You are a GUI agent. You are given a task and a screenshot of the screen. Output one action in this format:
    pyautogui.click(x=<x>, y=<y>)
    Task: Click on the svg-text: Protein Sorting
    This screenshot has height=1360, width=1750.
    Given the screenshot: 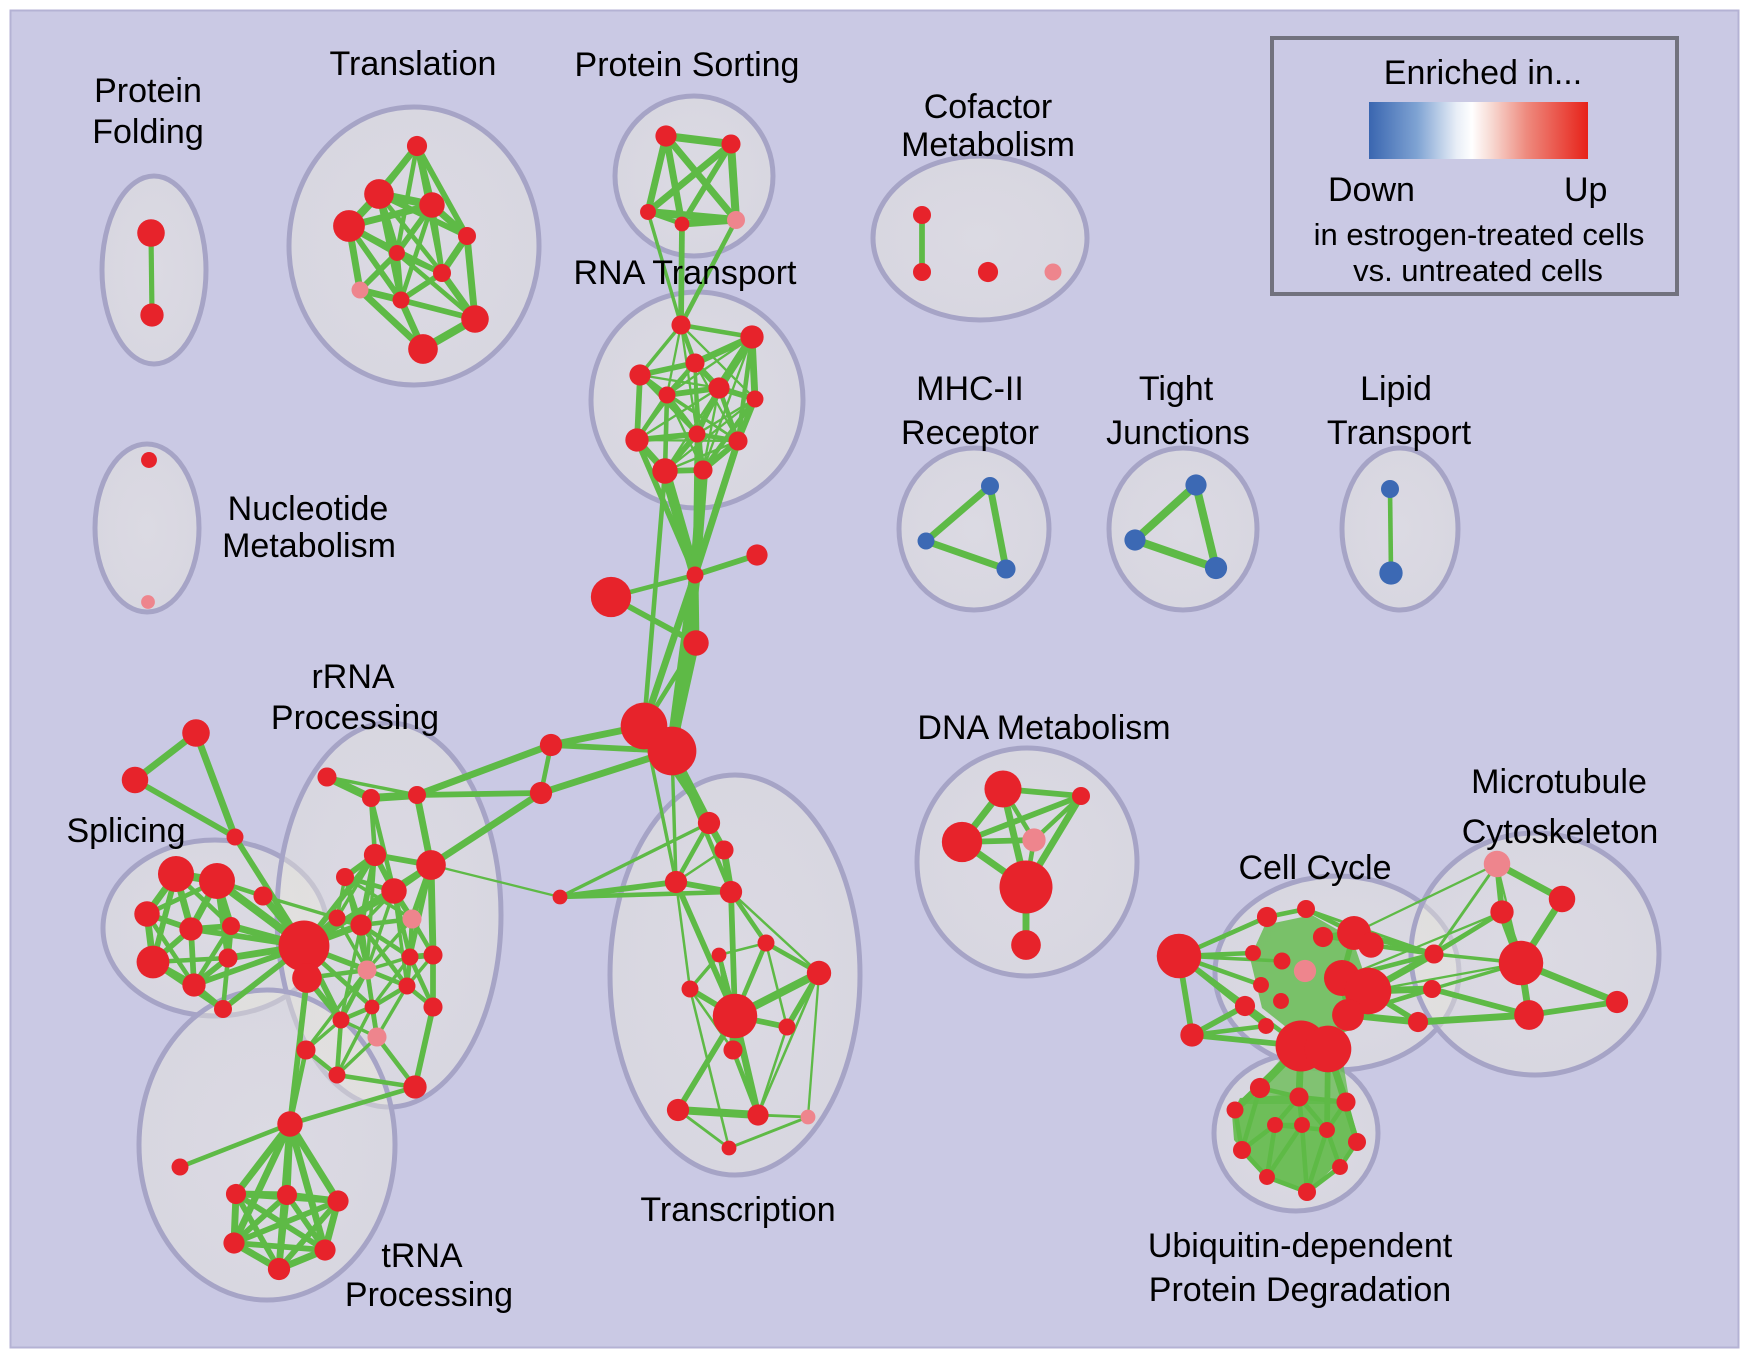 What is the action you would take?
    pyautogui.click(x=687, y=65)
    